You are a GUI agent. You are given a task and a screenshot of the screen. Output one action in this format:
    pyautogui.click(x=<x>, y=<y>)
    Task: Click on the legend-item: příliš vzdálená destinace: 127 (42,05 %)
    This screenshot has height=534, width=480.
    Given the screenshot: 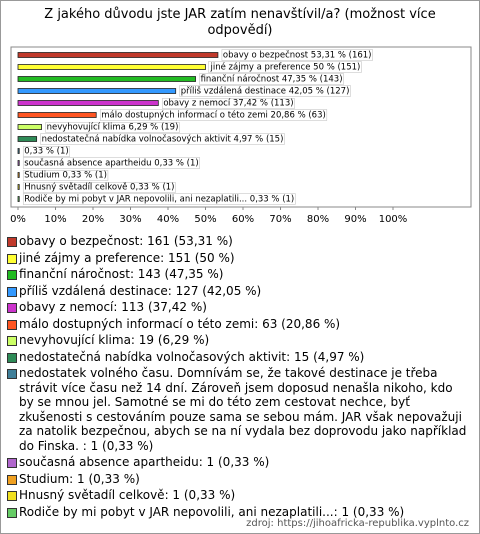 What is the action you would take?
    pyautogui.click(x=238, y=291)
    